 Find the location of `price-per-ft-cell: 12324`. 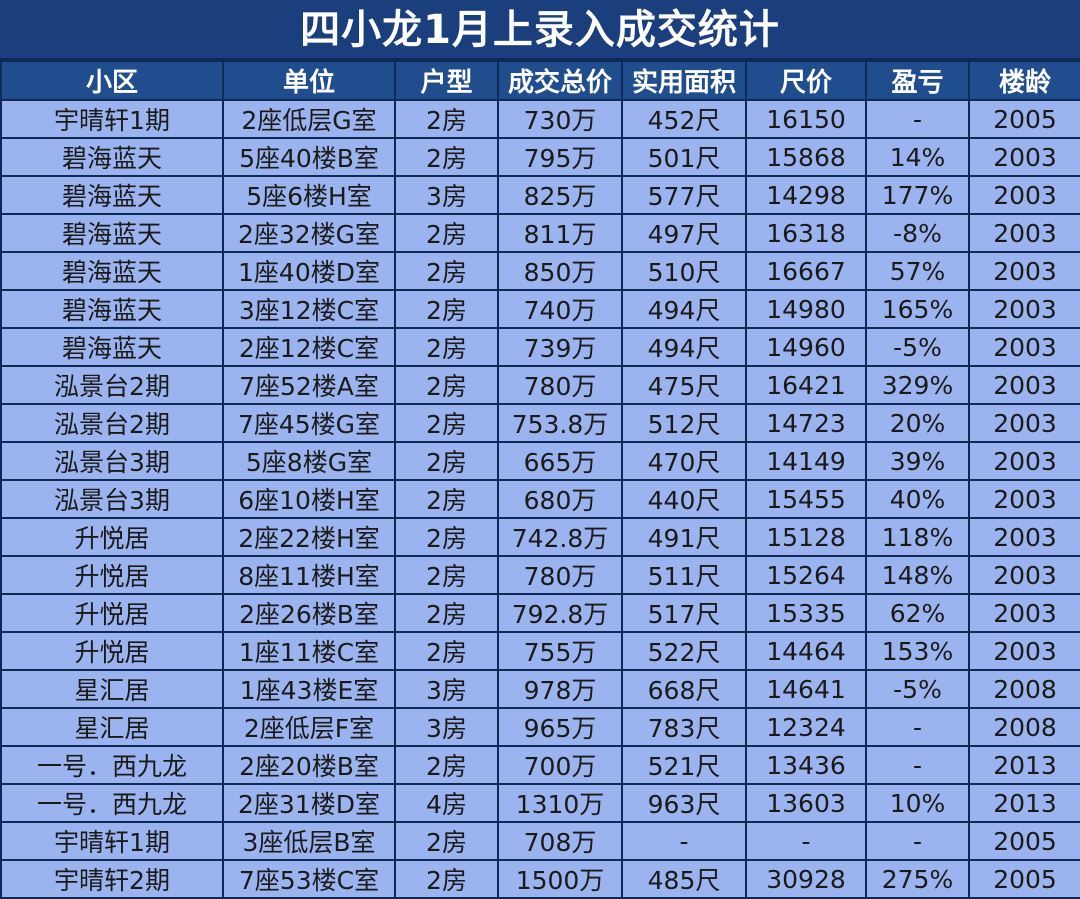

price-per-ft-cell: 12324 is located at coordinates (806, 727).